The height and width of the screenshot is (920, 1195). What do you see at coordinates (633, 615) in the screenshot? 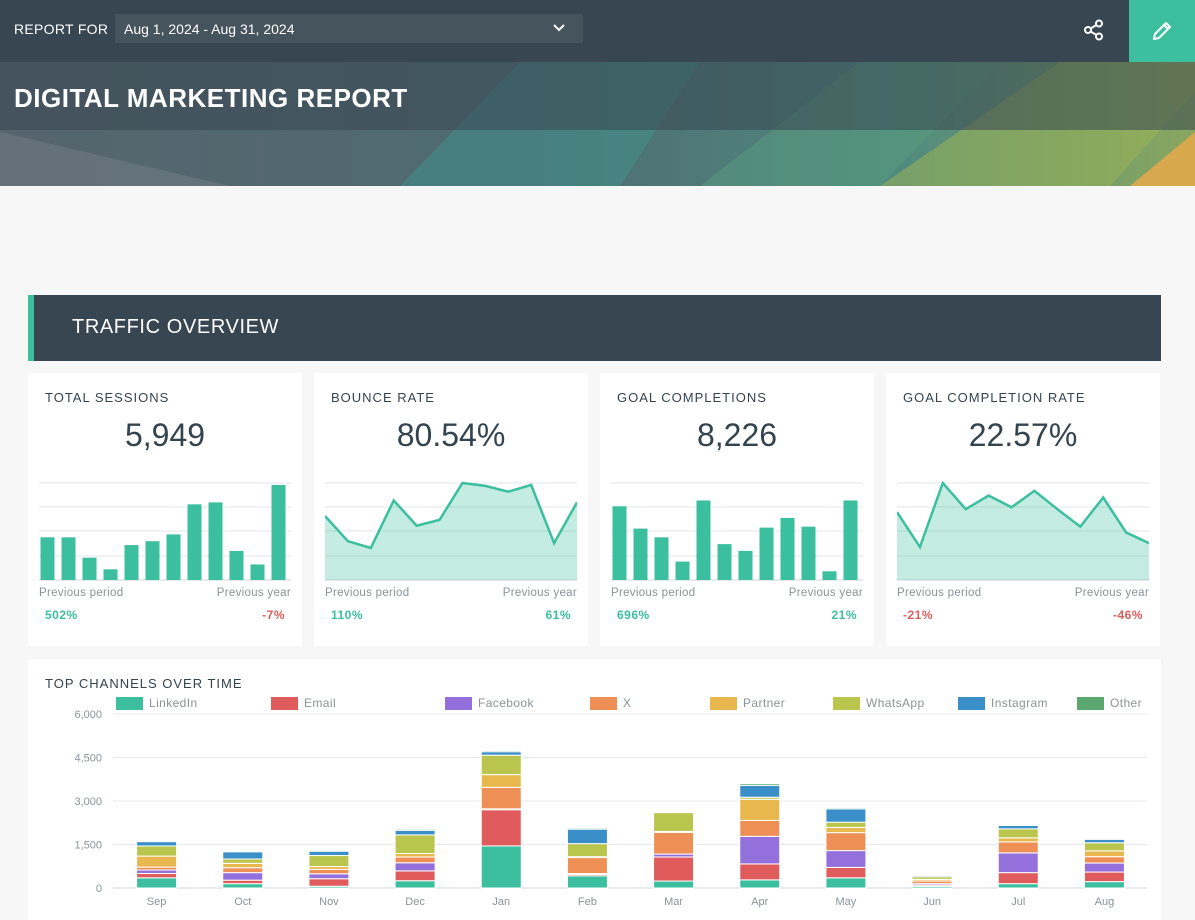
I see `previous-period-value: 696%` at bounding box center [633, 615].